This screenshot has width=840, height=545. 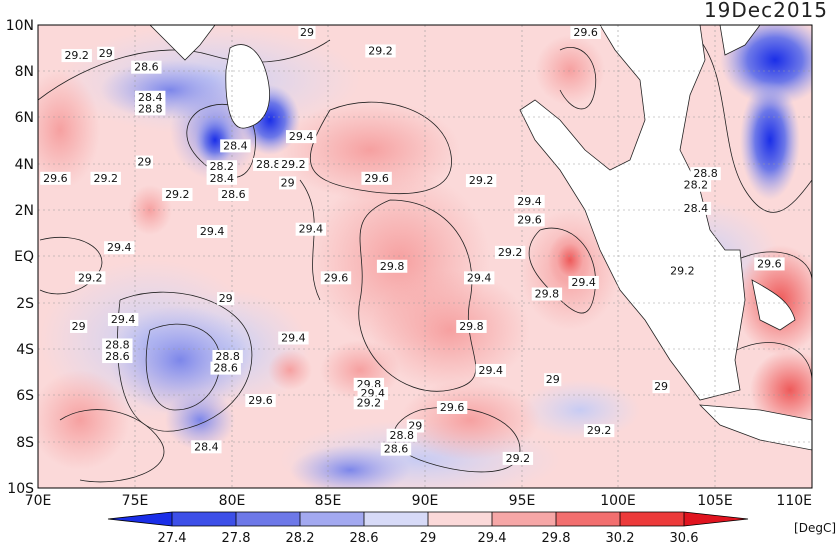 What do you see at coordinates (715, 501) in the screenshot?
I see `lon-label: 105E` at bounding box center [715, 501].